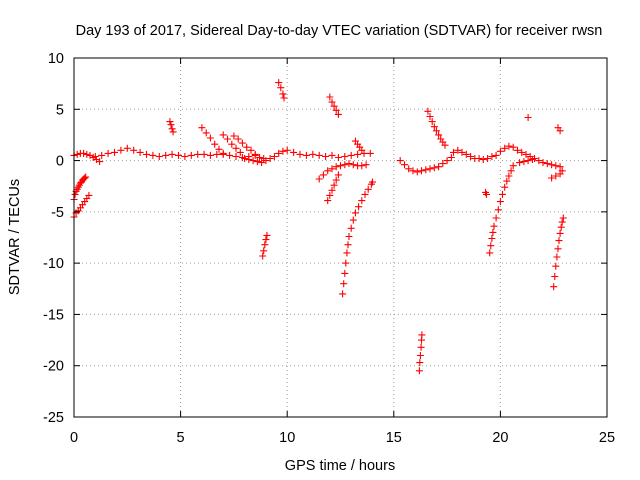 This screenshot has width=640, height=480. Describe the element at coordinates (60, 162) in the screenshot. I see `y-tick-label: 0` at that location.